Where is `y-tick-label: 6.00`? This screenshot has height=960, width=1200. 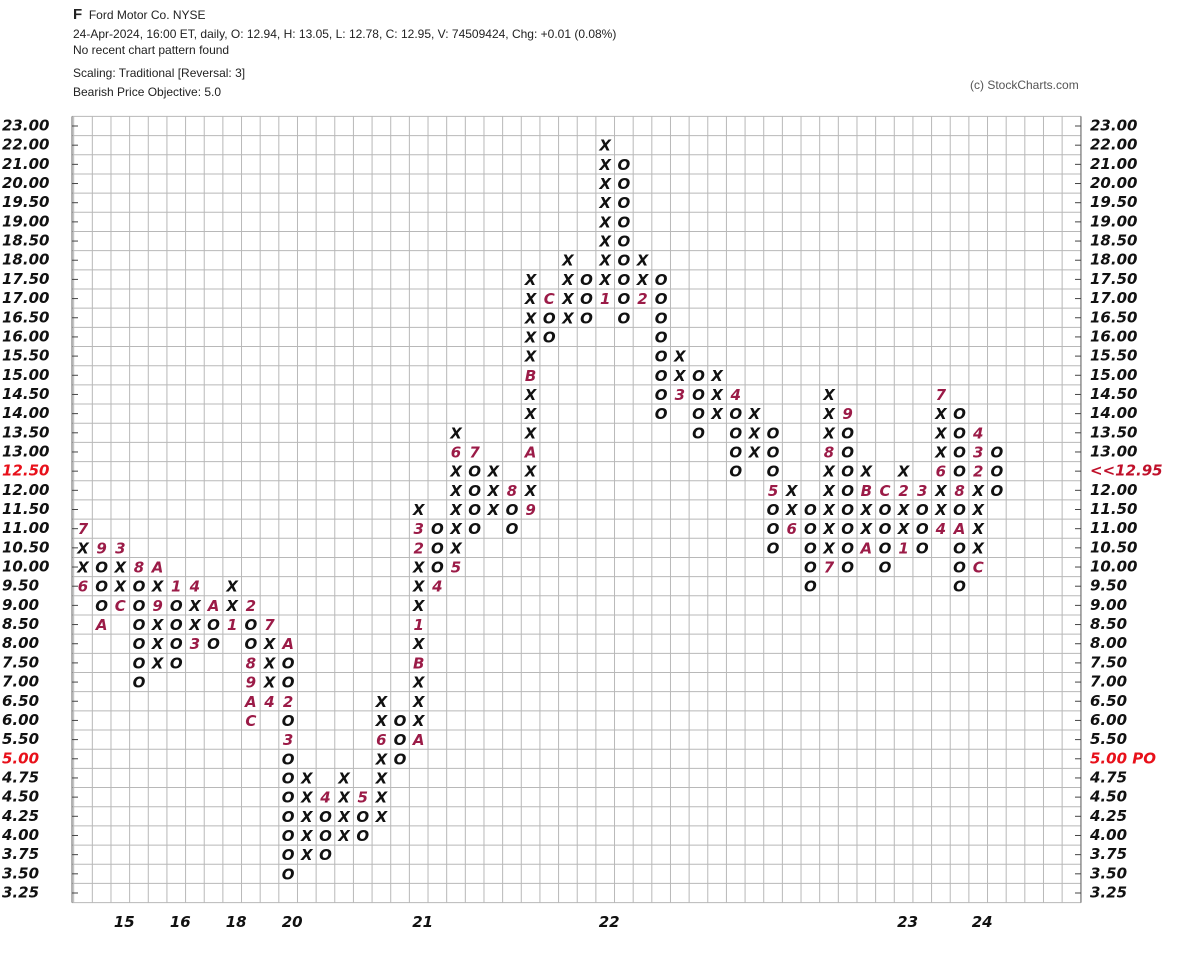 y-tick-label: 6.00 is located at coordinates (20, 720).